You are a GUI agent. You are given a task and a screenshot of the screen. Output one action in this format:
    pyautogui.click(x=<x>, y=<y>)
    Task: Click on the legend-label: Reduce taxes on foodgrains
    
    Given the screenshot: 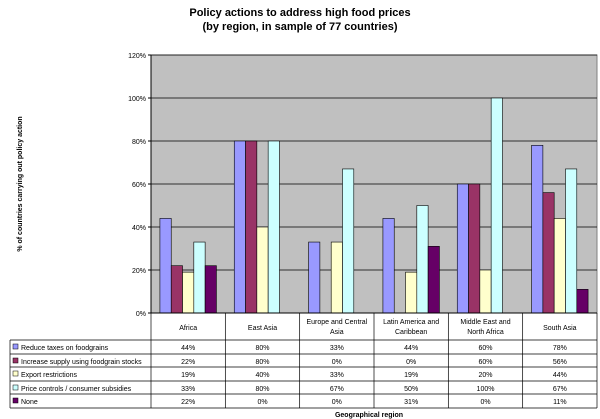 What is the action you would take?
    pyautogui.click(x=65, y=348)
    